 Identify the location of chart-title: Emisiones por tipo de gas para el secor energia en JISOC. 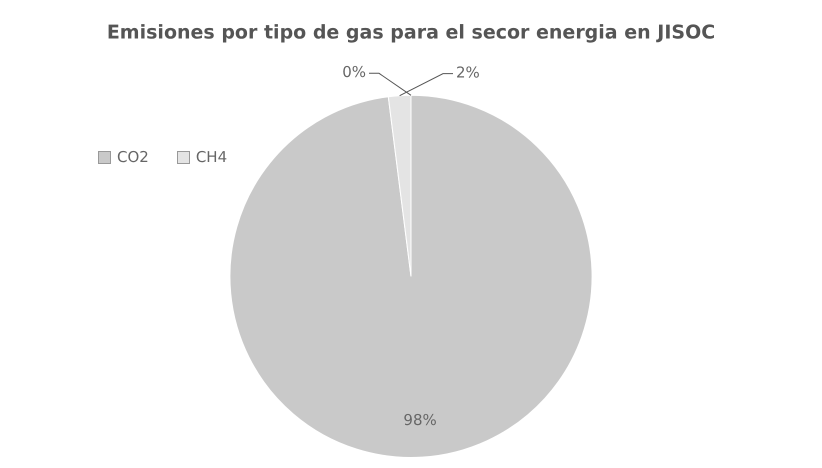
(411, 32).